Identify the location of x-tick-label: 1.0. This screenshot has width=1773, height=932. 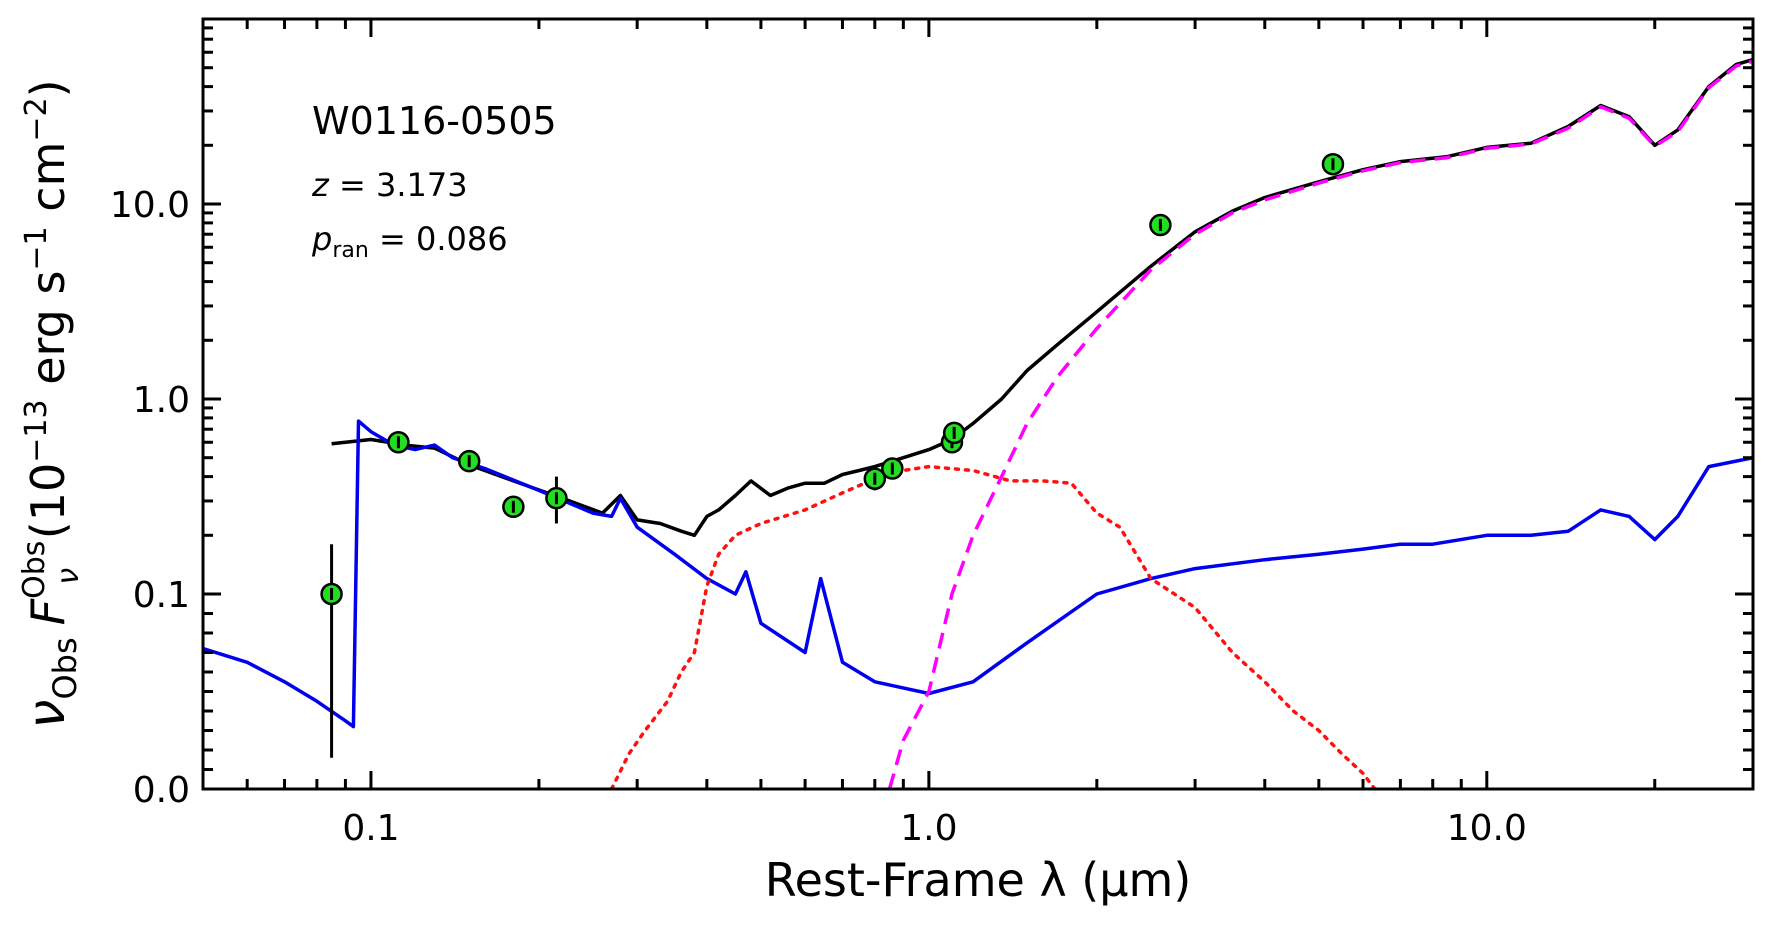
(928, 828).